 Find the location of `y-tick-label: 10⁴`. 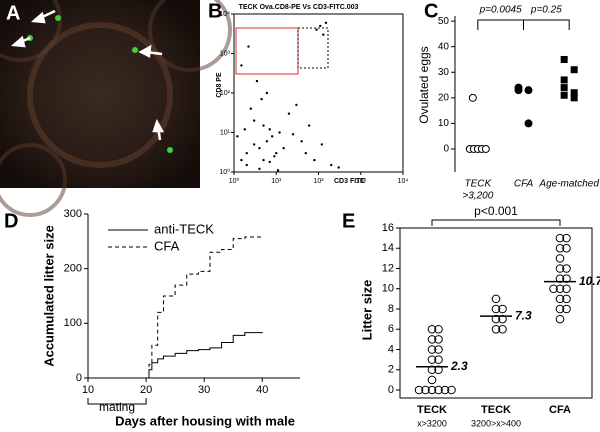

y-tick-label: 10⁴ is located at coordinates (224, 14).